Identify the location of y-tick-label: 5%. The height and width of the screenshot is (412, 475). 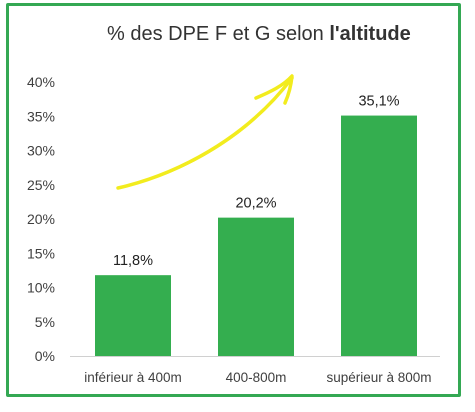
(45, 322).